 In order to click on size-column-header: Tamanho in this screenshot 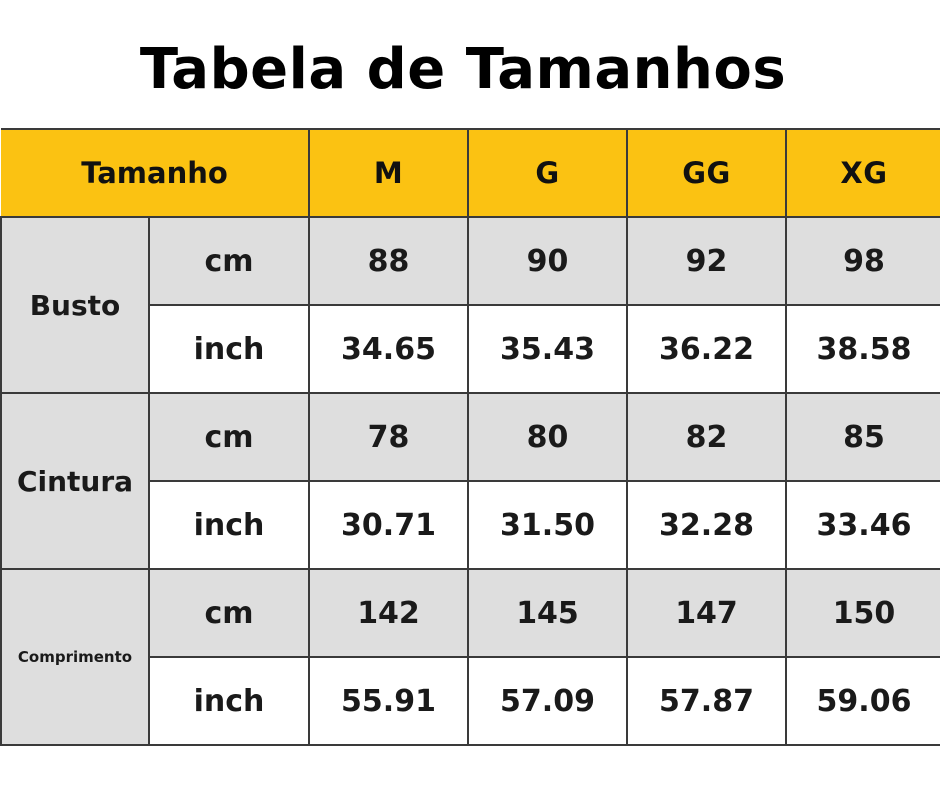, I will do `click(155, 173)`.